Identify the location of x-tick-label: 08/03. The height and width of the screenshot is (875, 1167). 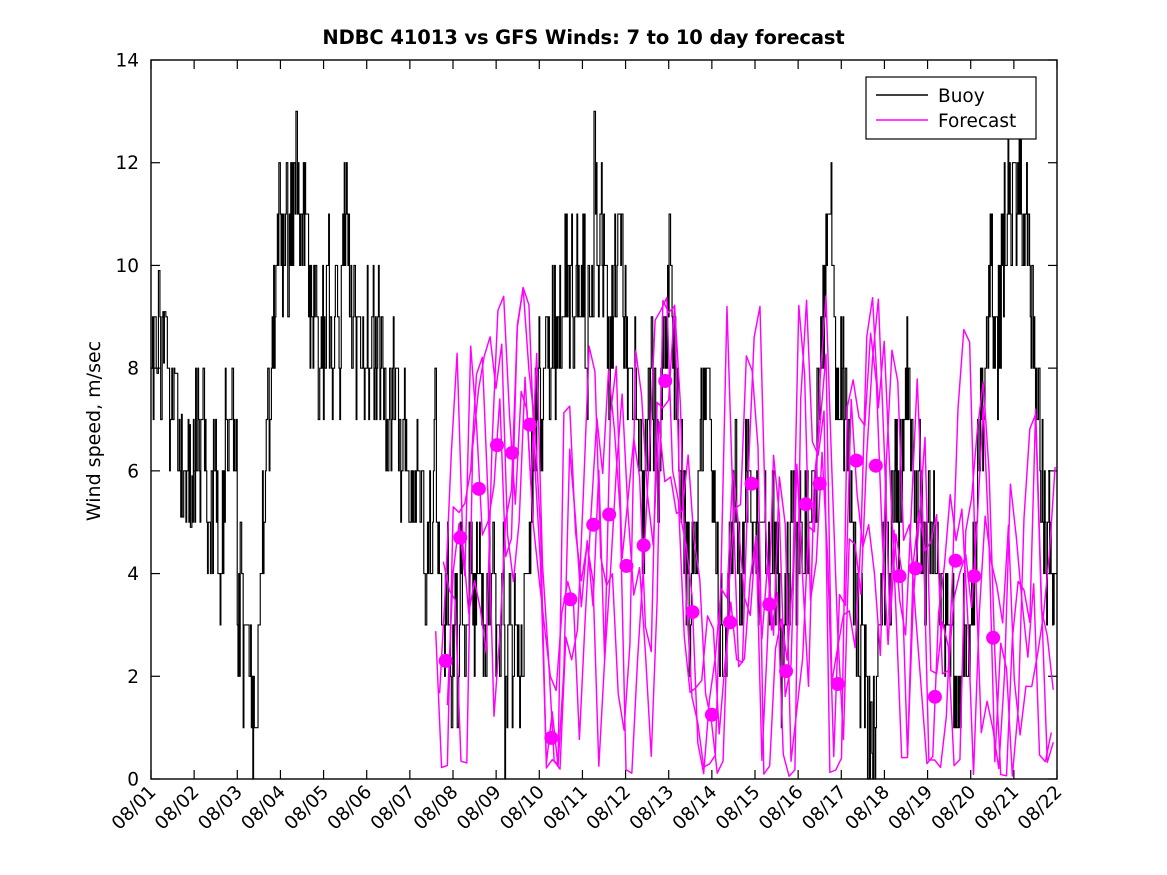
(220, 808).